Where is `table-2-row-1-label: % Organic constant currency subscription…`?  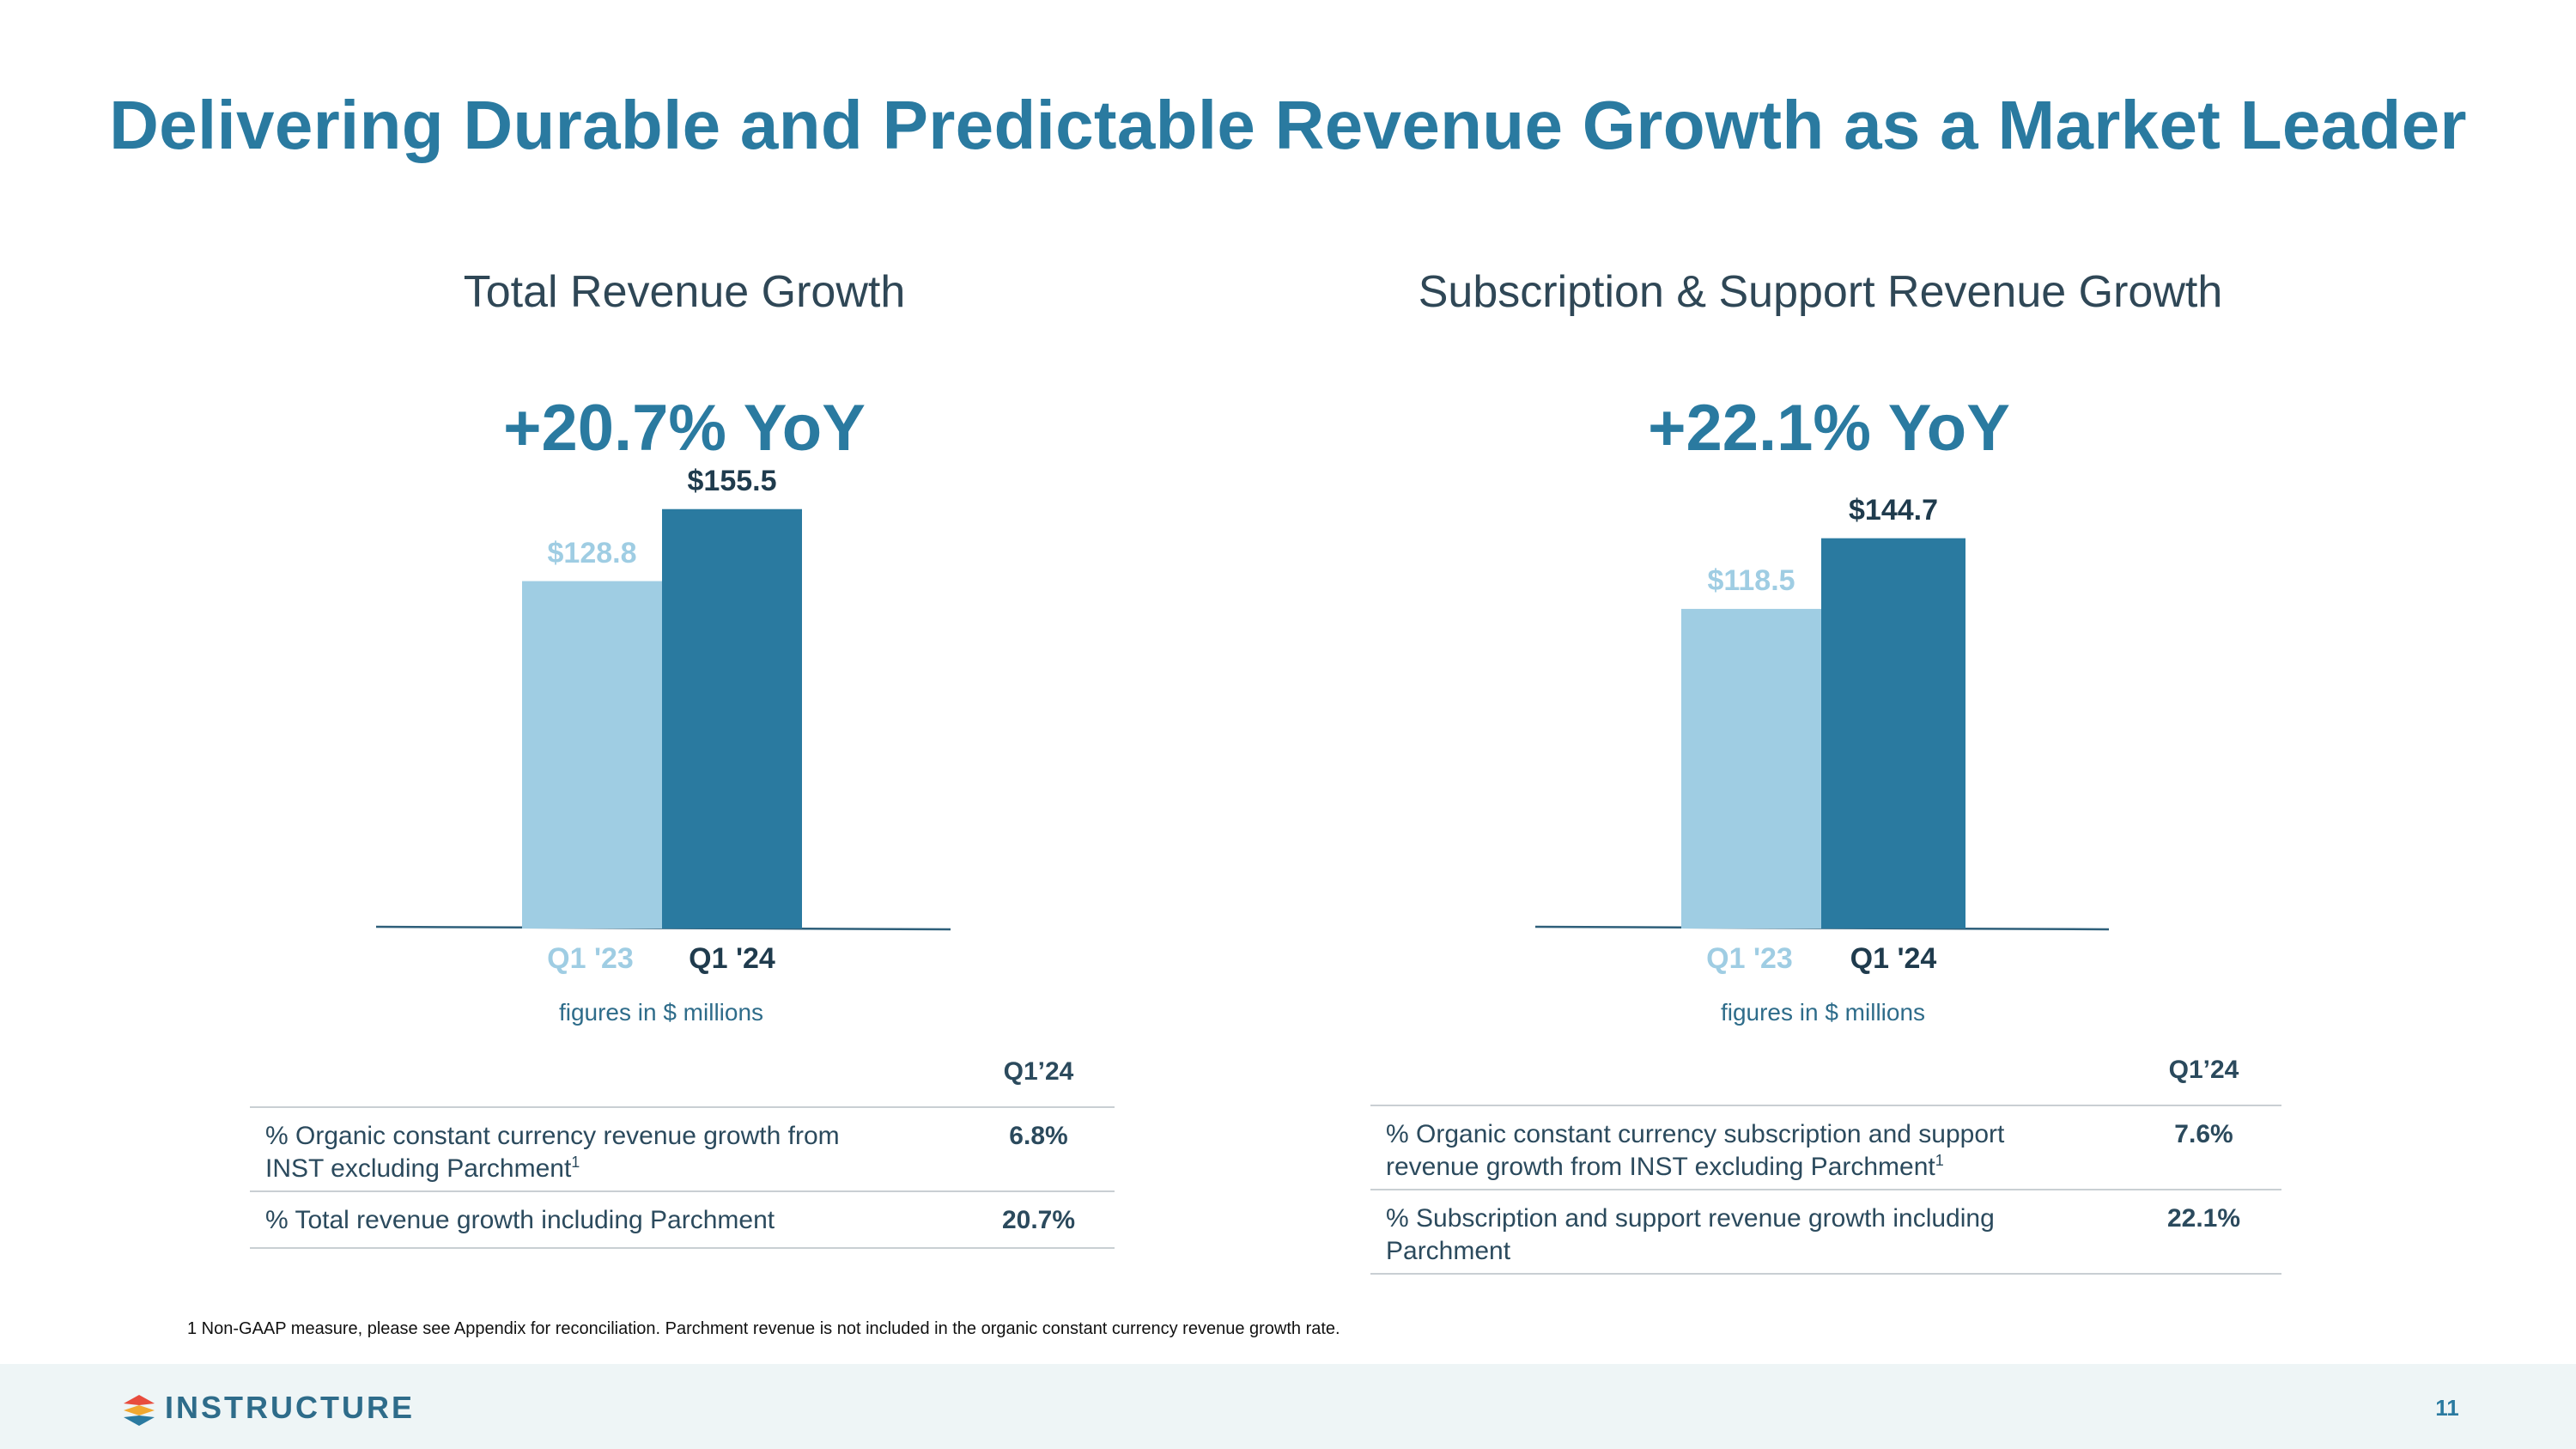
table-2-row-1-label: % Organic constant currency subscription… is located at coordinates (1748, 1147).